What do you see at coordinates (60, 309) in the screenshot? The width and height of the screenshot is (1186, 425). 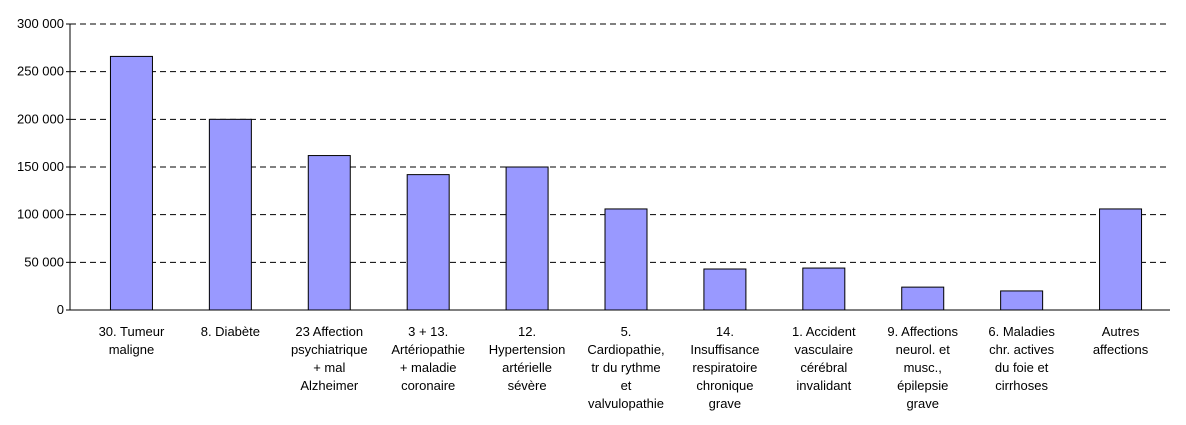 I see `y-tick-label: 0` at bounding box center [60, 309].